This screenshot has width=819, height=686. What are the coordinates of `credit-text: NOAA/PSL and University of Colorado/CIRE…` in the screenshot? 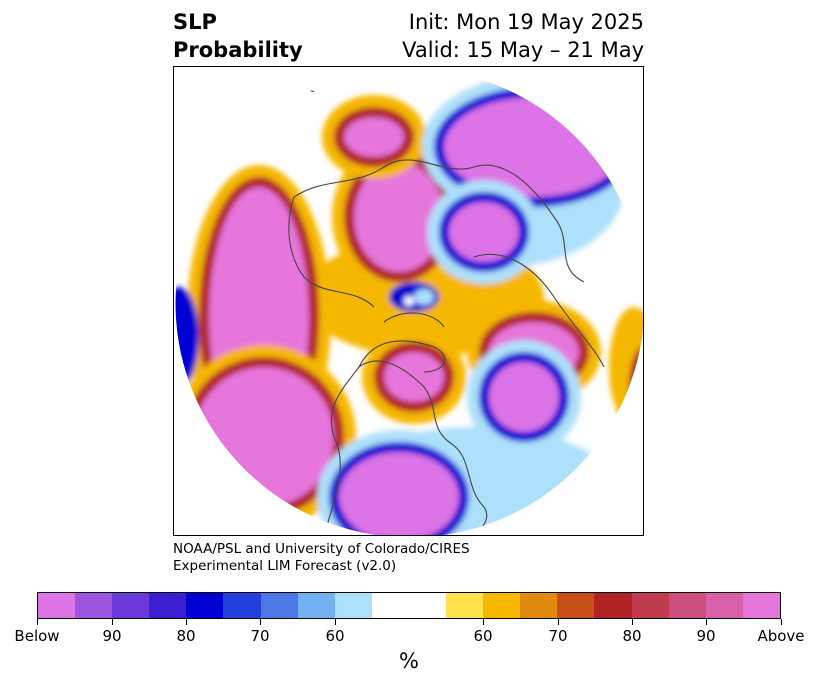 It's located at (321, 558).